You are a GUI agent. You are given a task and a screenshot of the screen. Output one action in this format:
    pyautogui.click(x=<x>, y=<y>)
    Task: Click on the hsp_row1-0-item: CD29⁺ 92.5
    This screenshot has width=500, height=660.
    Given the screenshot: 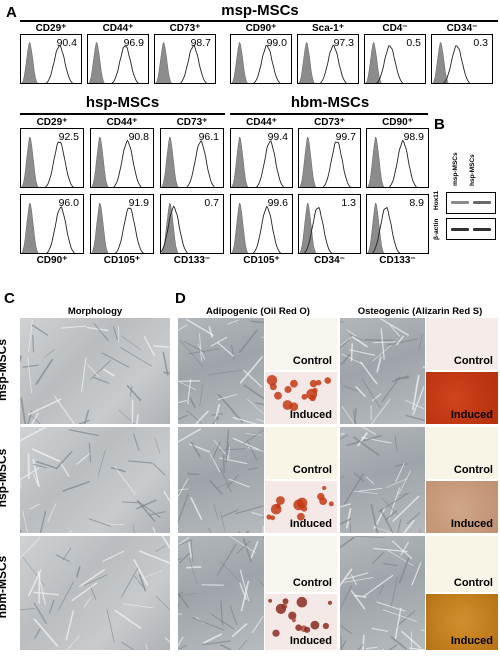 What is the action you would take?
    pyautogui.click(x=52, y=152)
    